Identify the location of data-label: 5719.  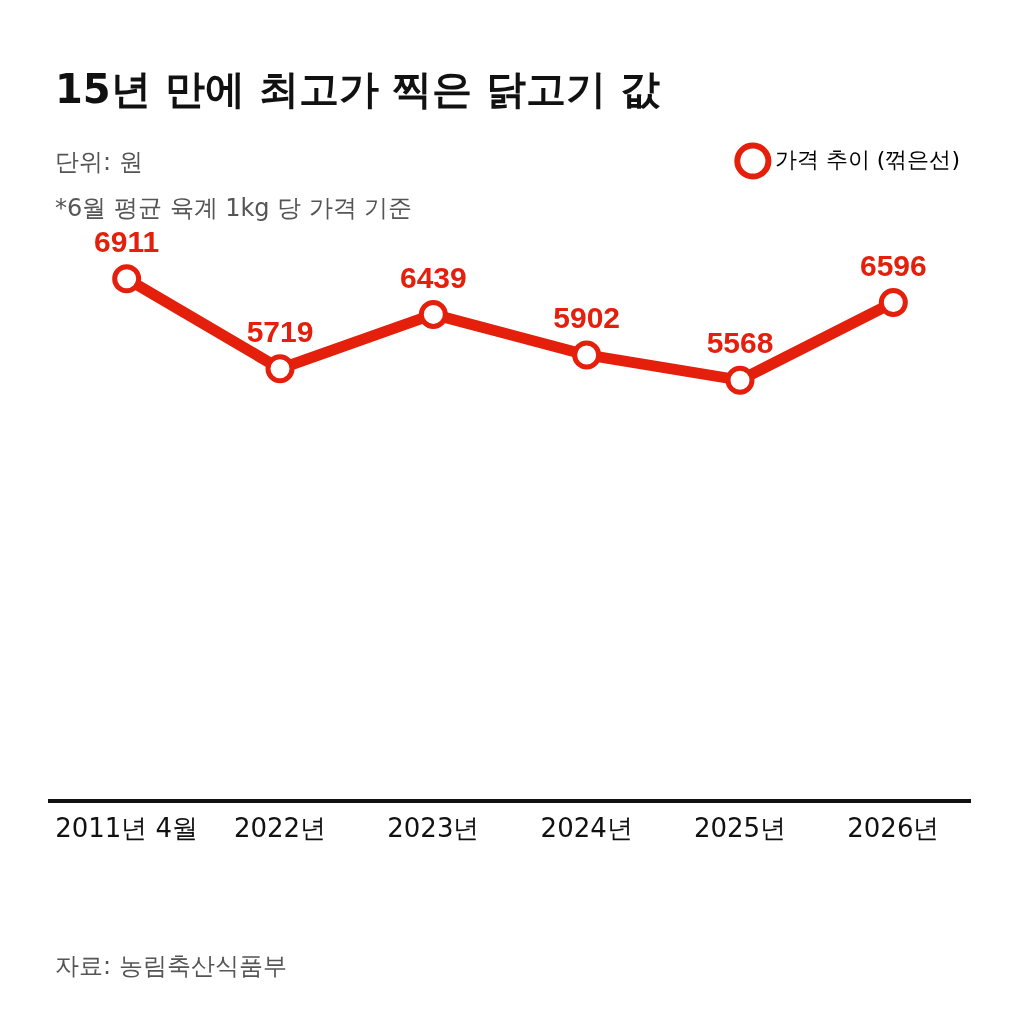
(280, 332).